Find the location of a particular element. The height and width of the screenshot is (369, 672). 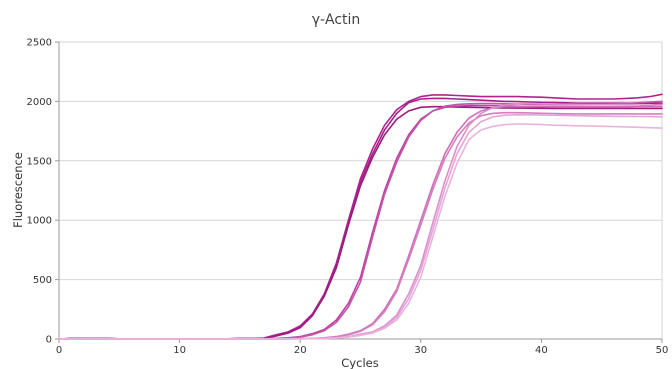

y-tick-label-2000: 2000 is located at coordinates (39, 102).